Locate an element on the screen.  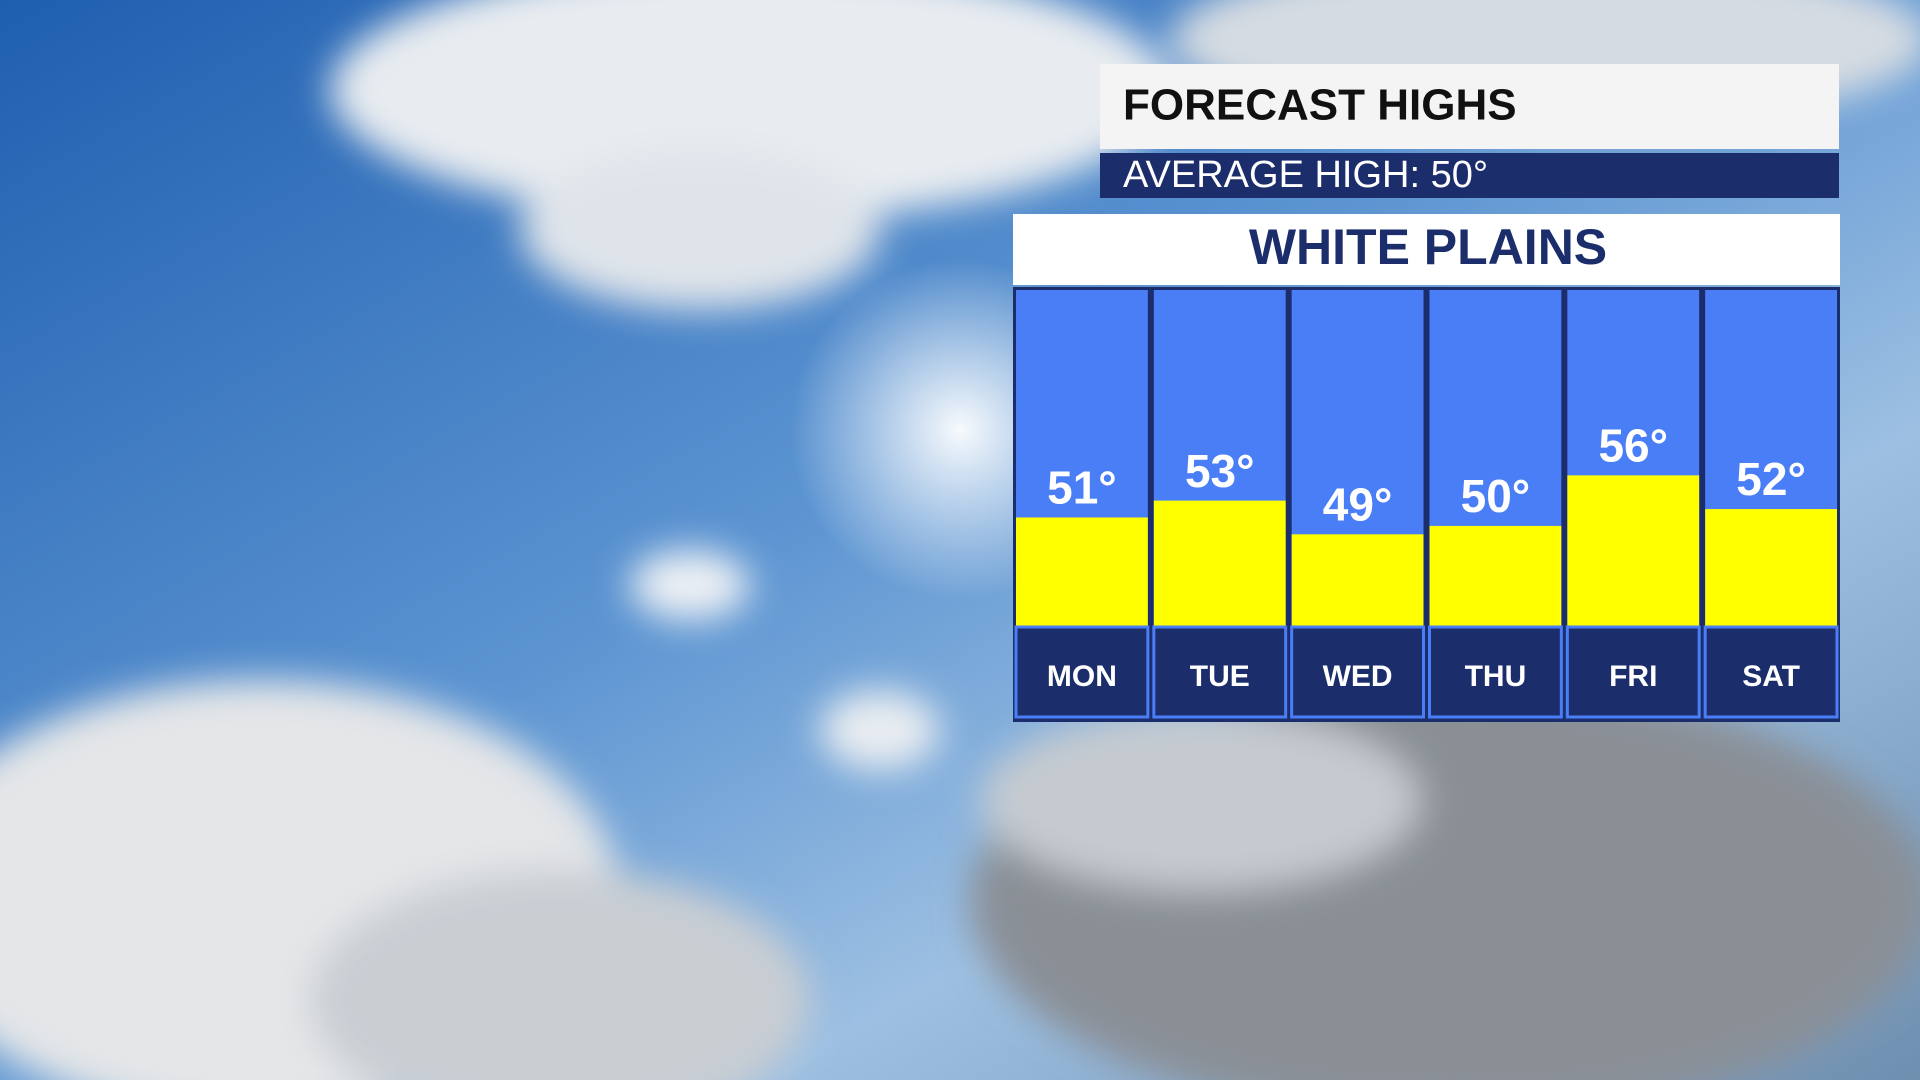
subtitle: AVERAGE HIGH: 50° is located at coordinates (1305, 175).